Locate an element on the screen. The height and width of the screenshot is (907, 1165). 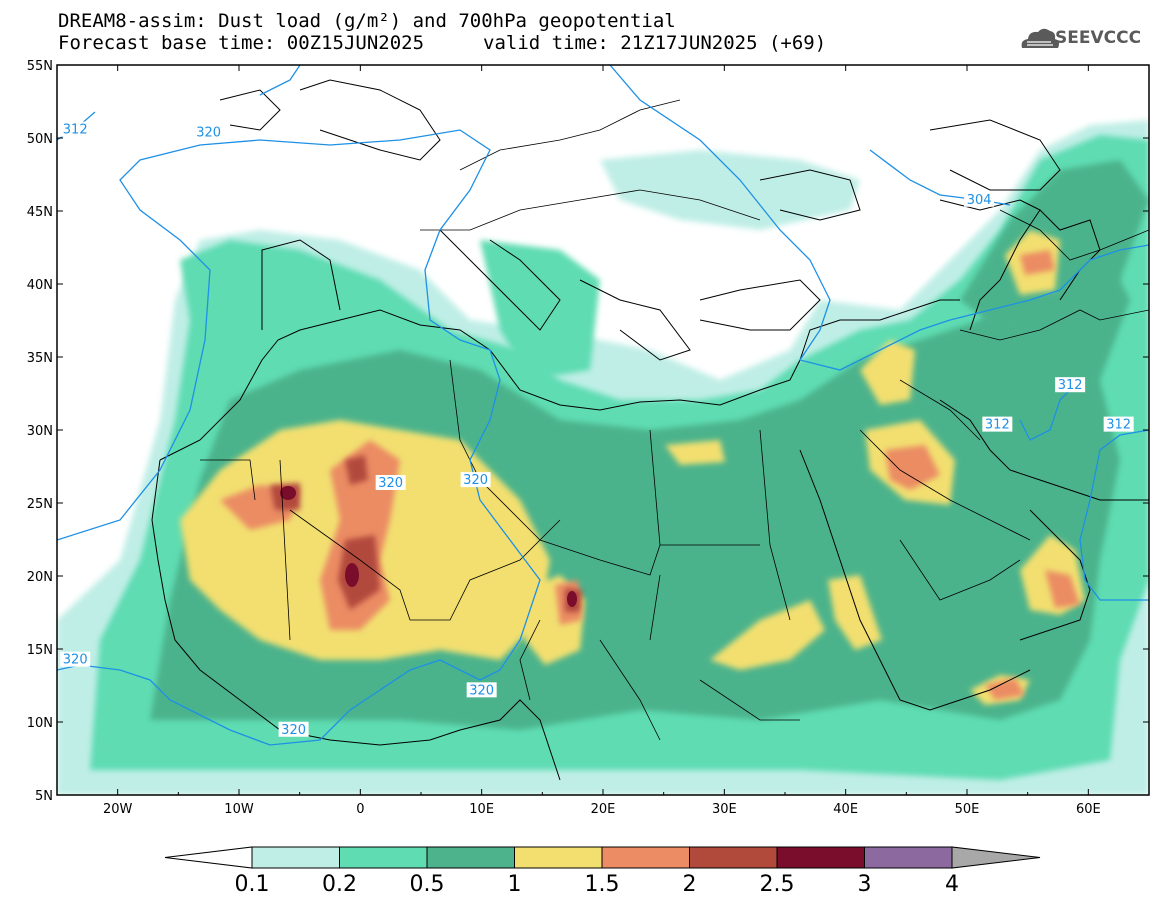
colorbar-label: 1.5 is located at coordinates (602, 884).